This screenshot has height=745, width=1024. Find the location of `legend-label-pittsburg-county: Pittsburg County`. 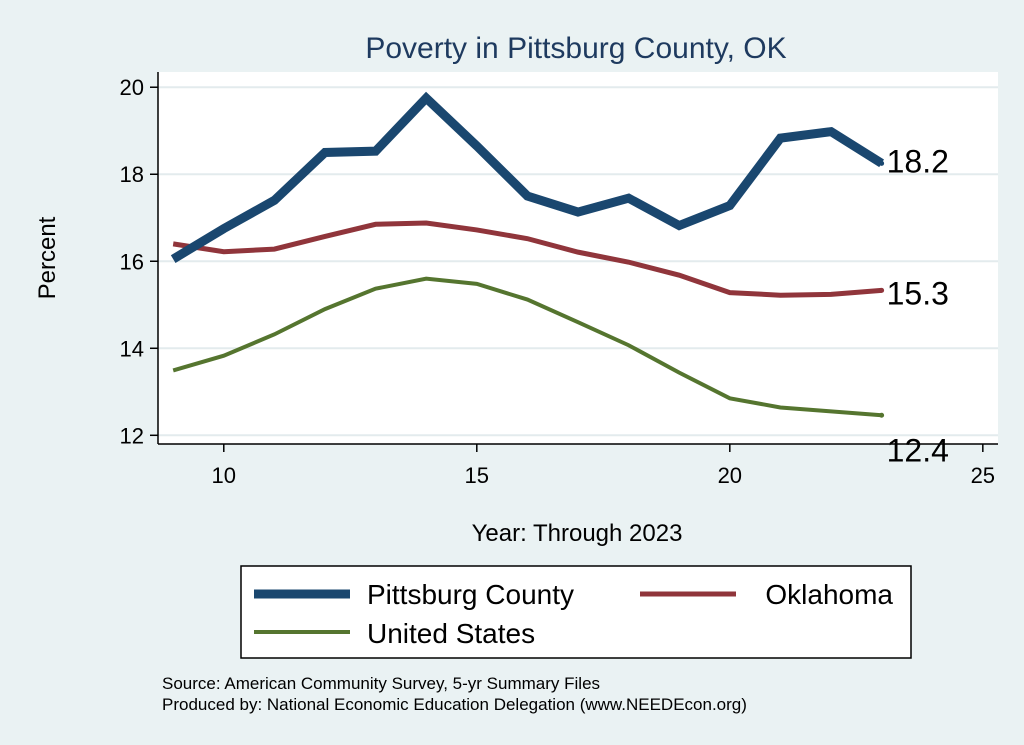

legend-label-pittsburg-county: Pittsburg County is located at coordinates (470, 594).